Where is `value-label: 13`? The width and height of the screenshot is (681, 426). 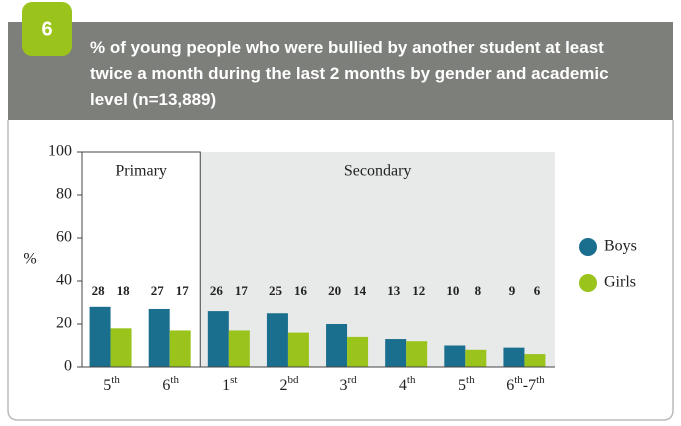
value-label: 13 is located at coordinates (394, 290).